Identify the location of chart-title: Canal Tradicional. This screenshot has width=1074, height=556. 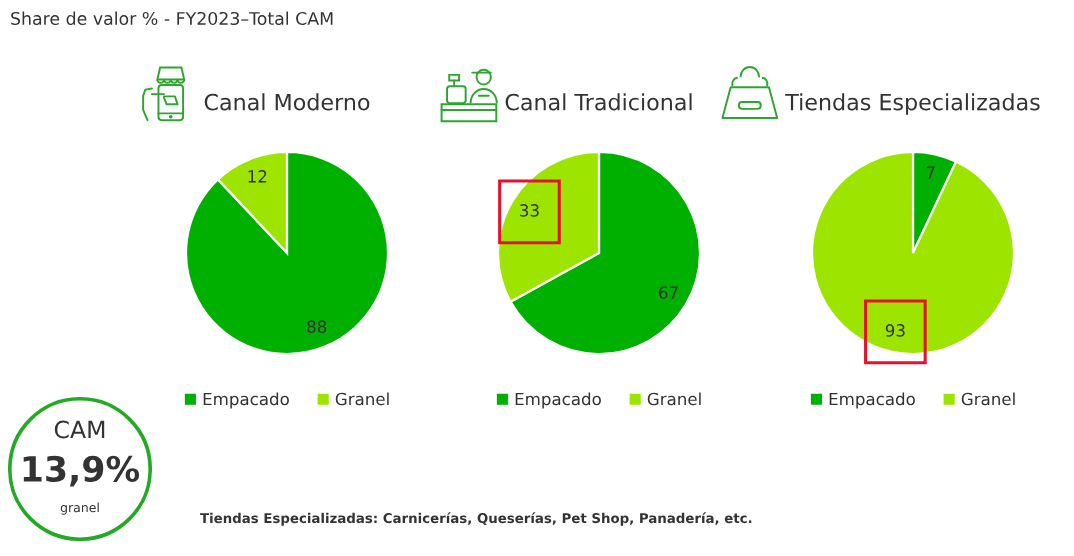
(598, 102).